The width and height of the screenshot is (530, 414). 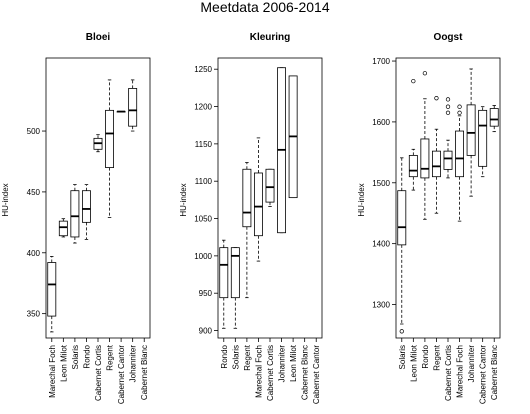 I want to click on y-tick-label: 1700, so click(x=381, y=61).